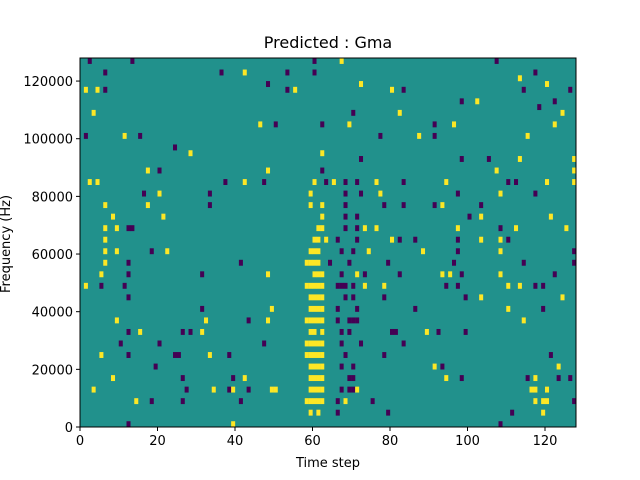 Image resolution: width=640 pixels, height=480 pixels. I want to click on y-tick-label: 0, so click(69, 428).